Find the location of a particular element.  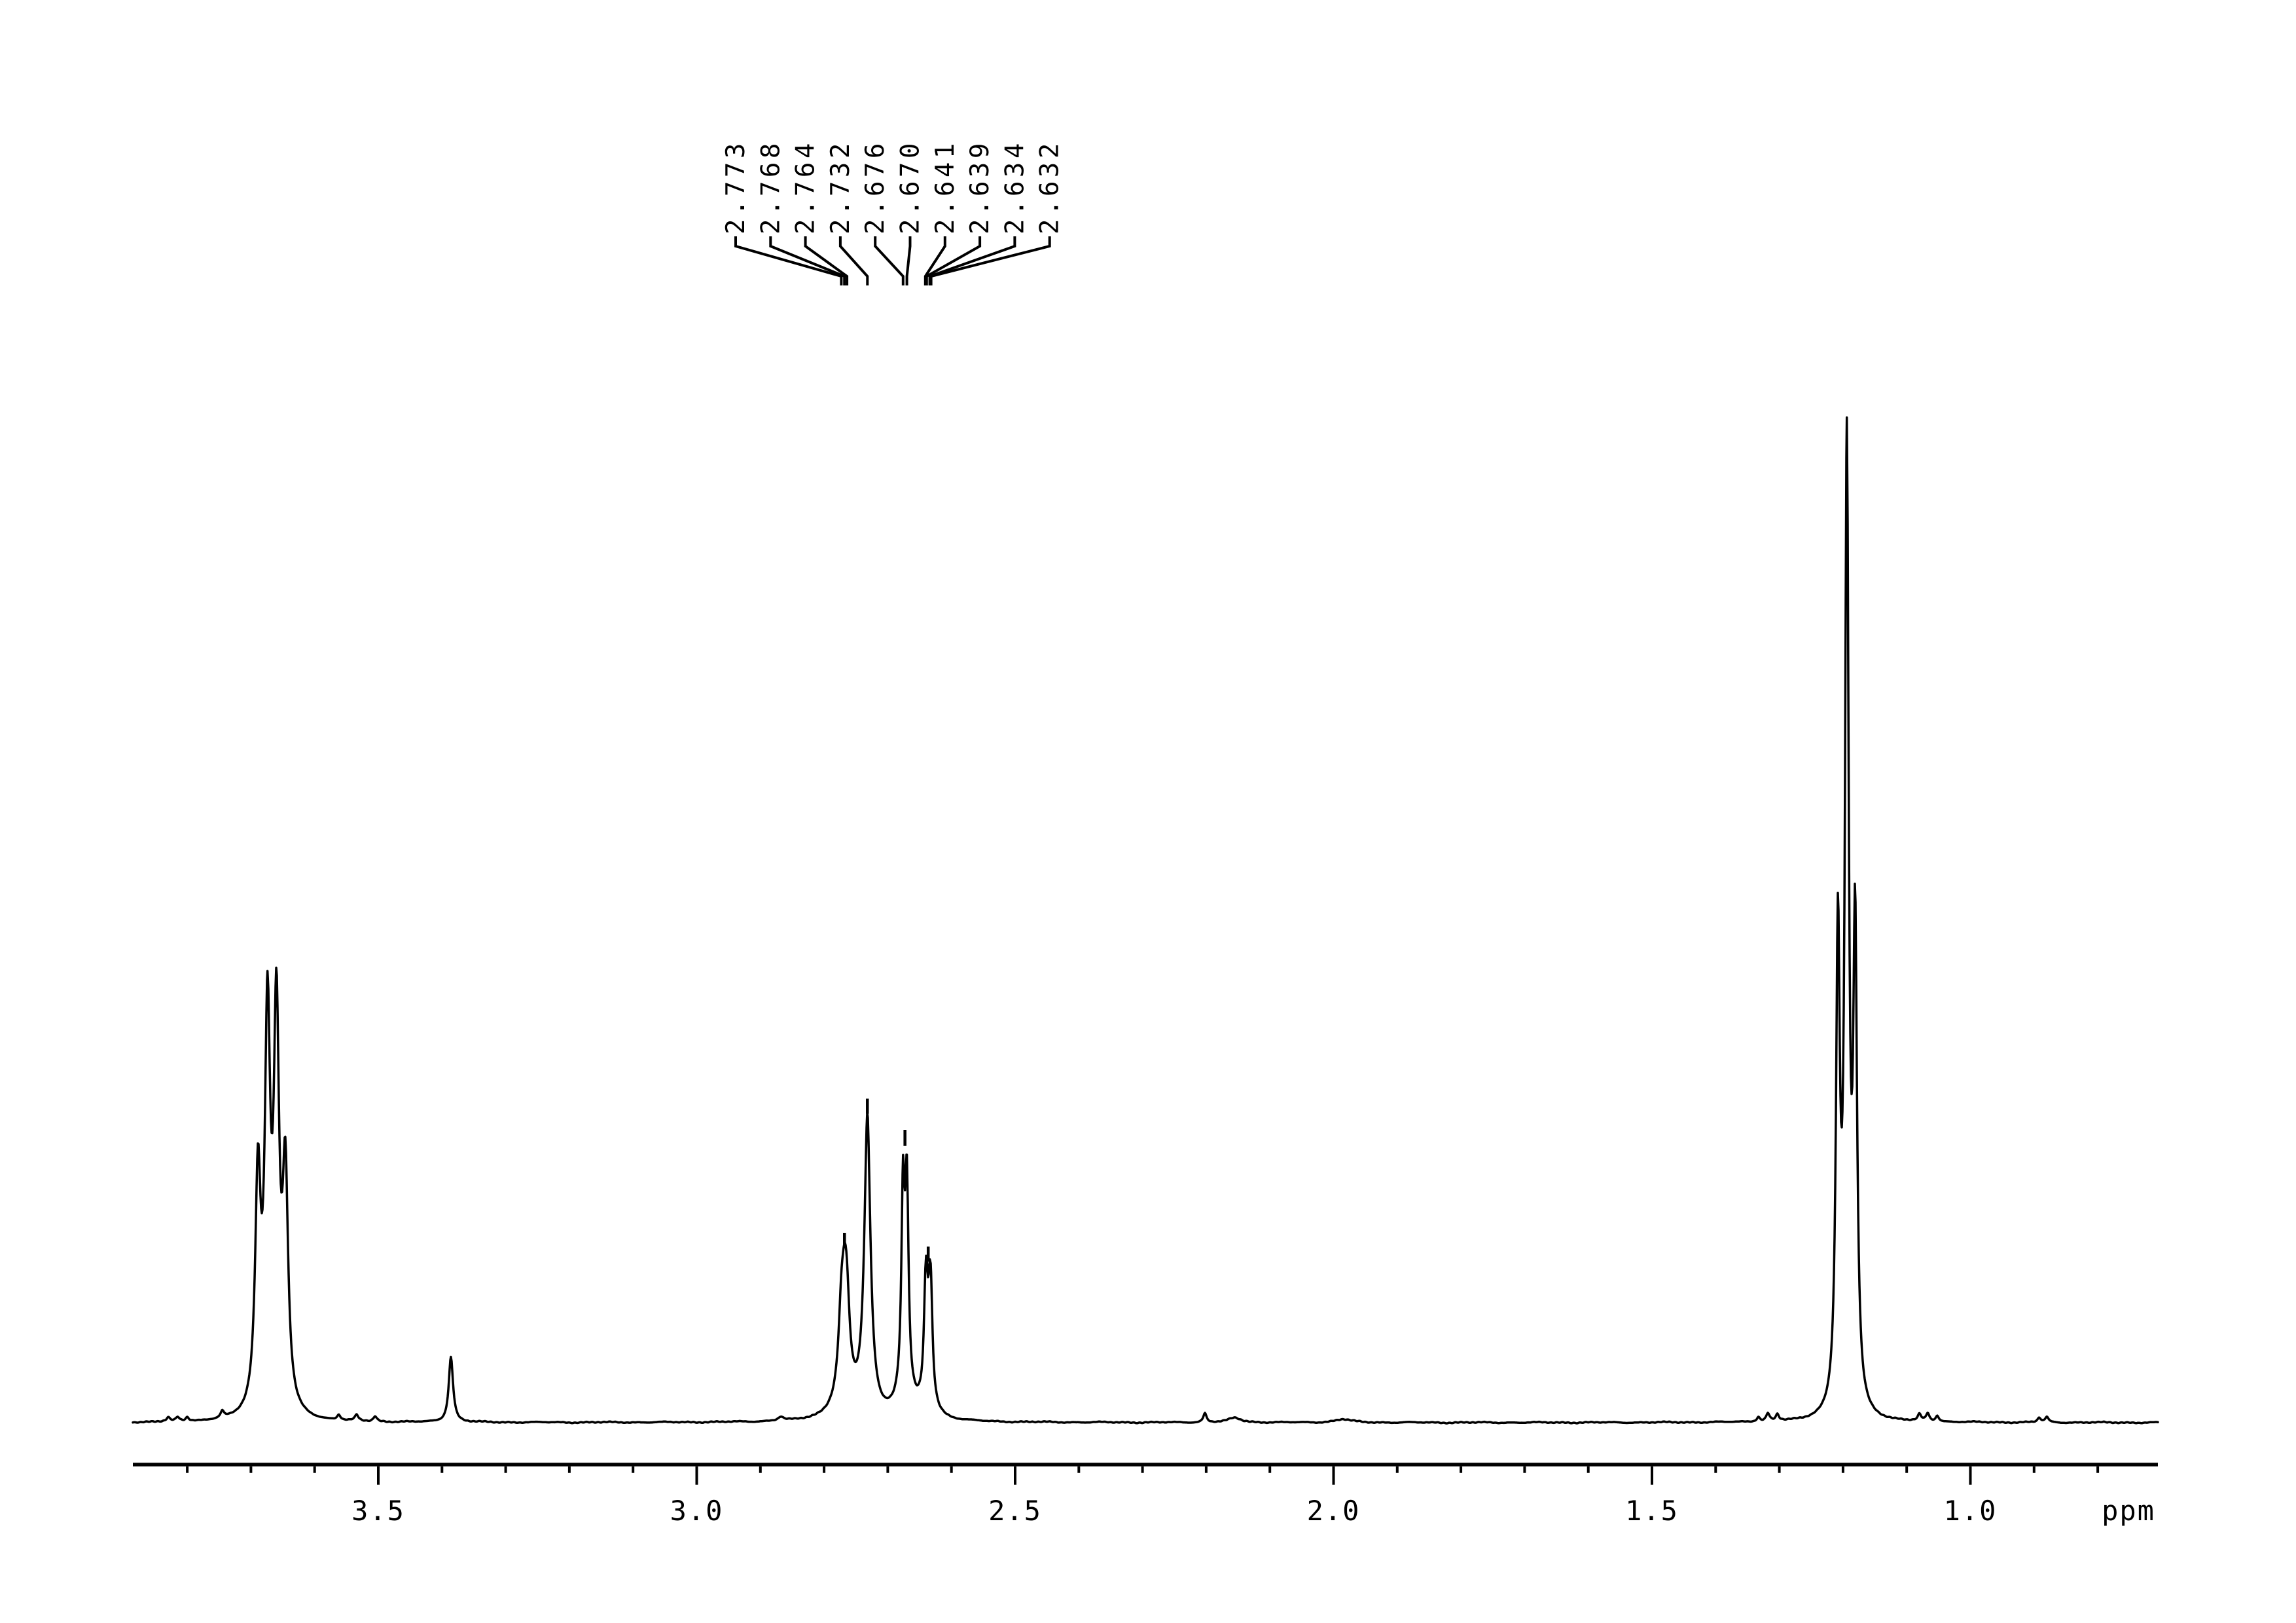

peak-pick-label: 2.773 is located at coordinates (736, 186).